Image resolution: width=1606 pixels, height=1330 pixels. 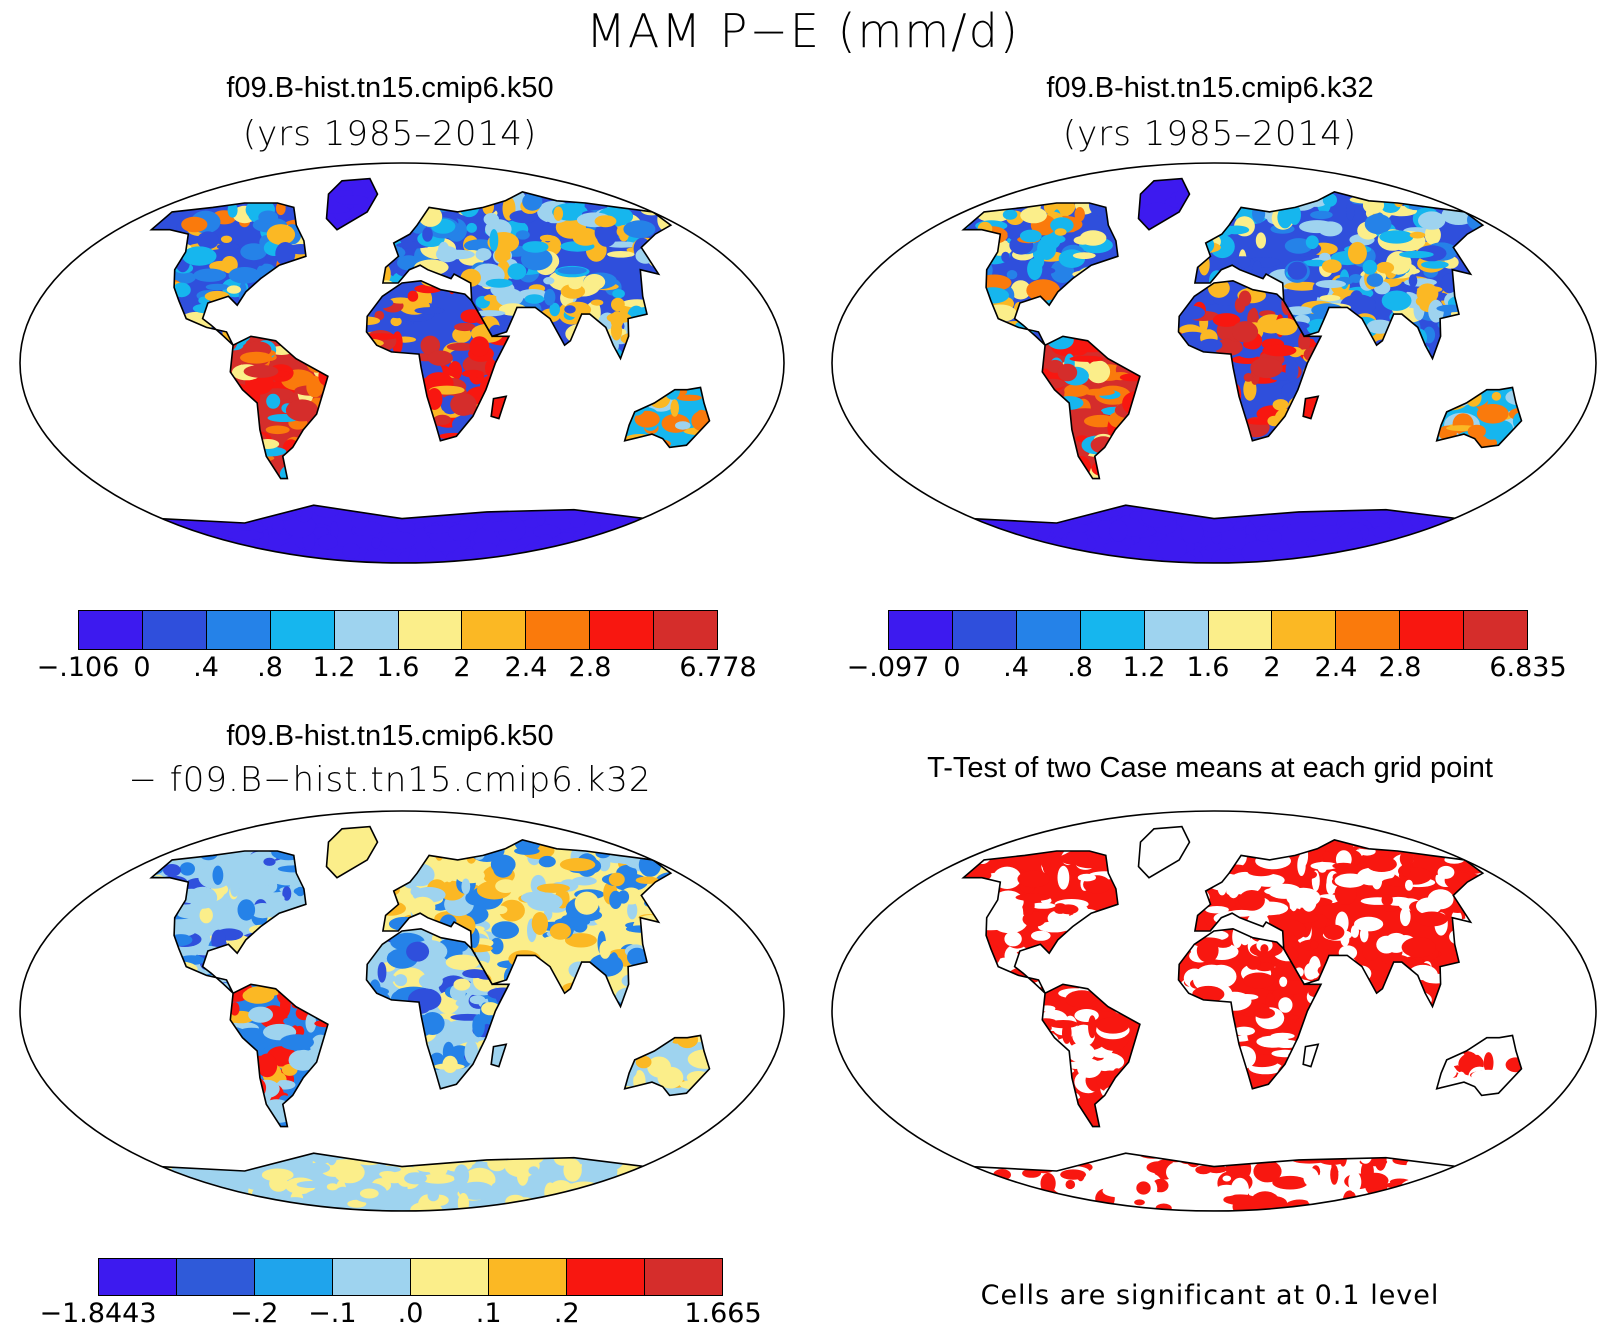 What do you see at coordinates (590, 667) in the screenshot?
I see `colorbar-label: 2.8` at bounding box center [590, 667].